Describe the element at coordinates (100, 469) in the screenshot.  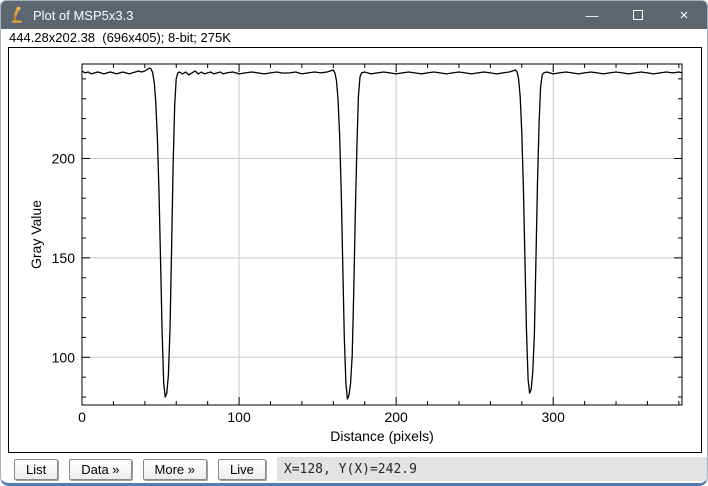
I see `data-menu-button: Data »` at that location.